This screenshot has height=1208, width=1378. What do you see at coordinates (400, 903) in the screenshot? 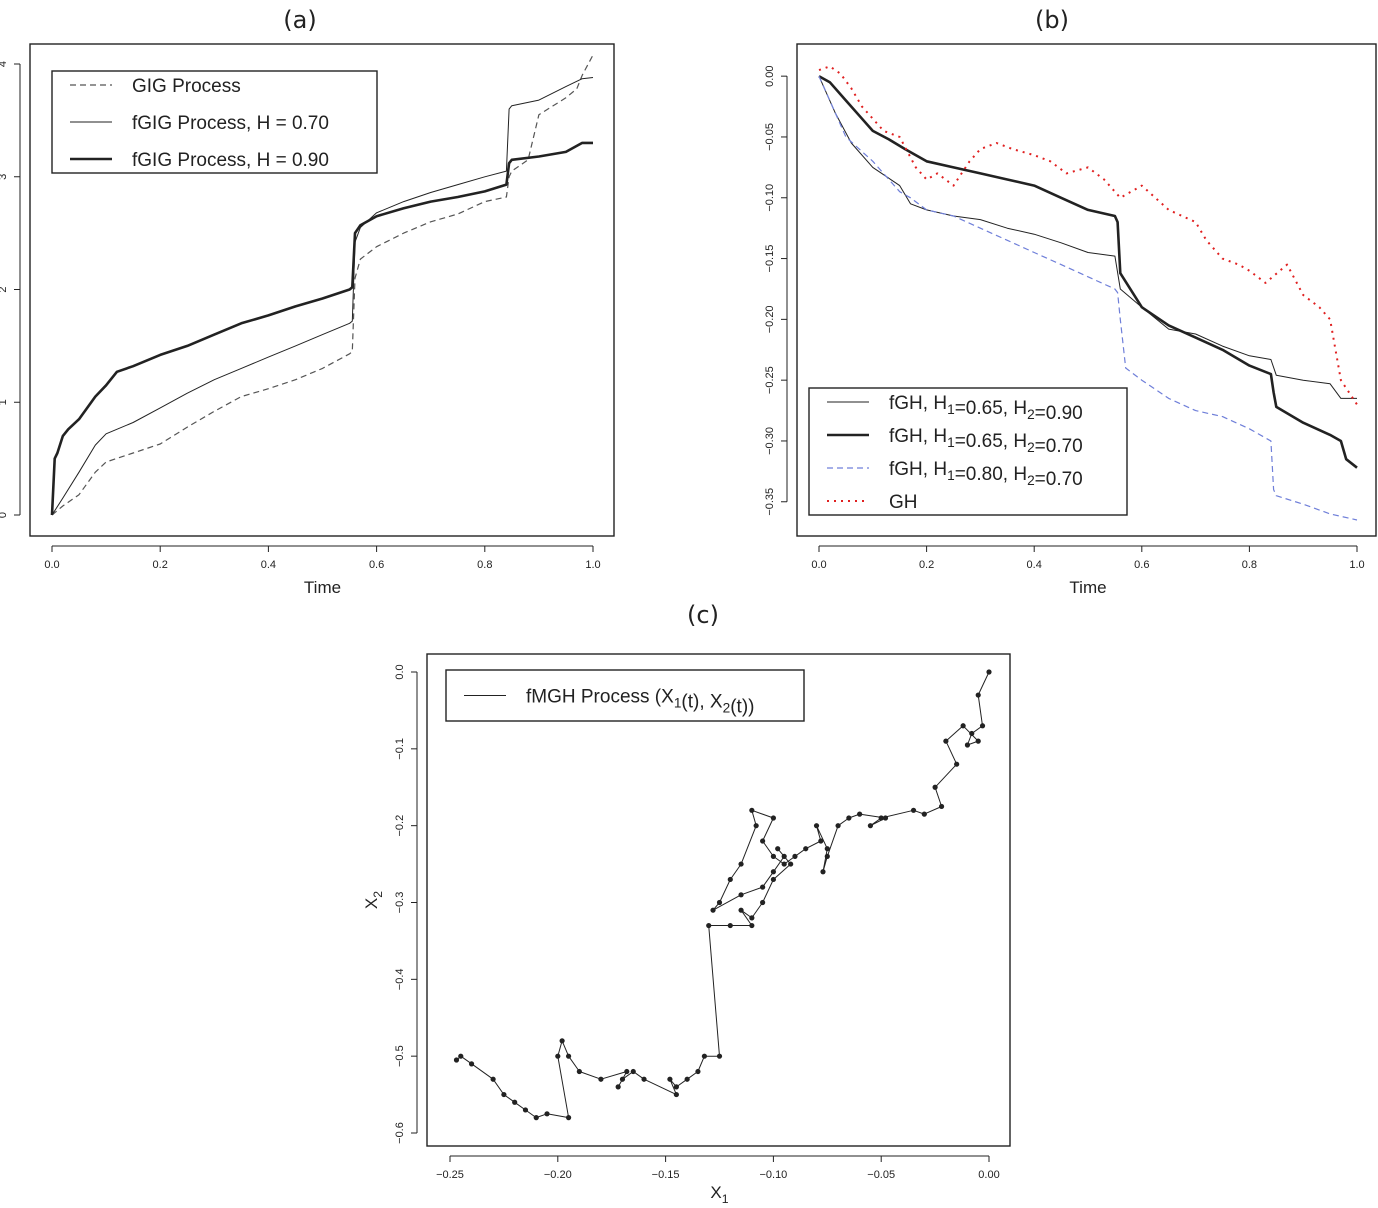
I see `y-tick-label: −0.3` at bounding box center [400, 903].